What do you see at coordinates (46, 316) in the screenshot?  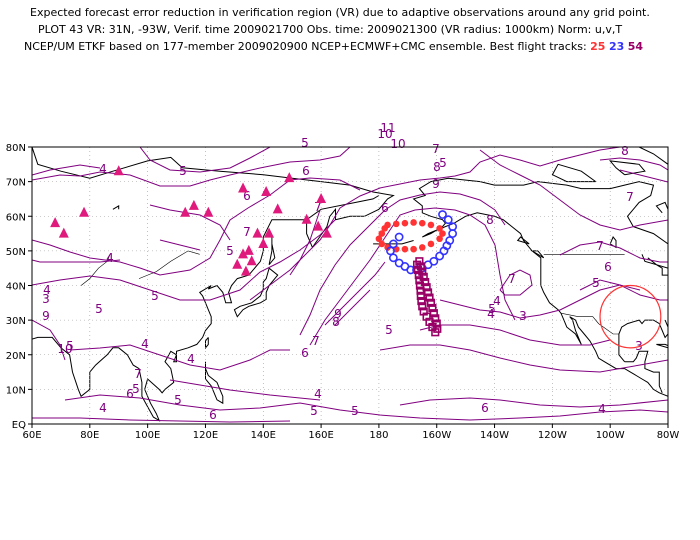 I see `contour-label: 9` at bounding box center [46, 316].